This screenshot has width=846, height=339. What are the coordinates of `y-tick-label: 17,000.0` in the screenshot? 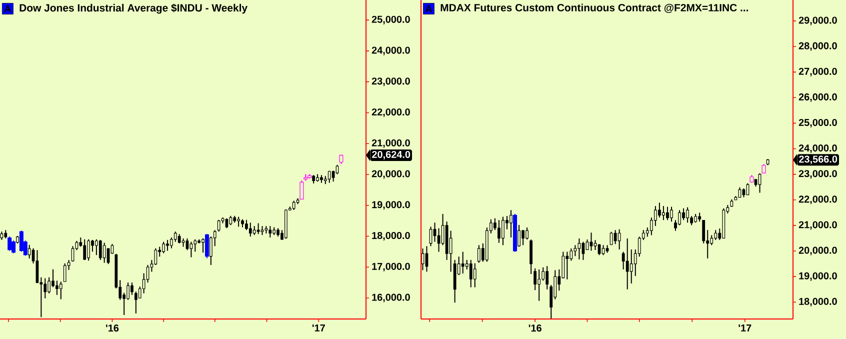 It's located at (391, 267).